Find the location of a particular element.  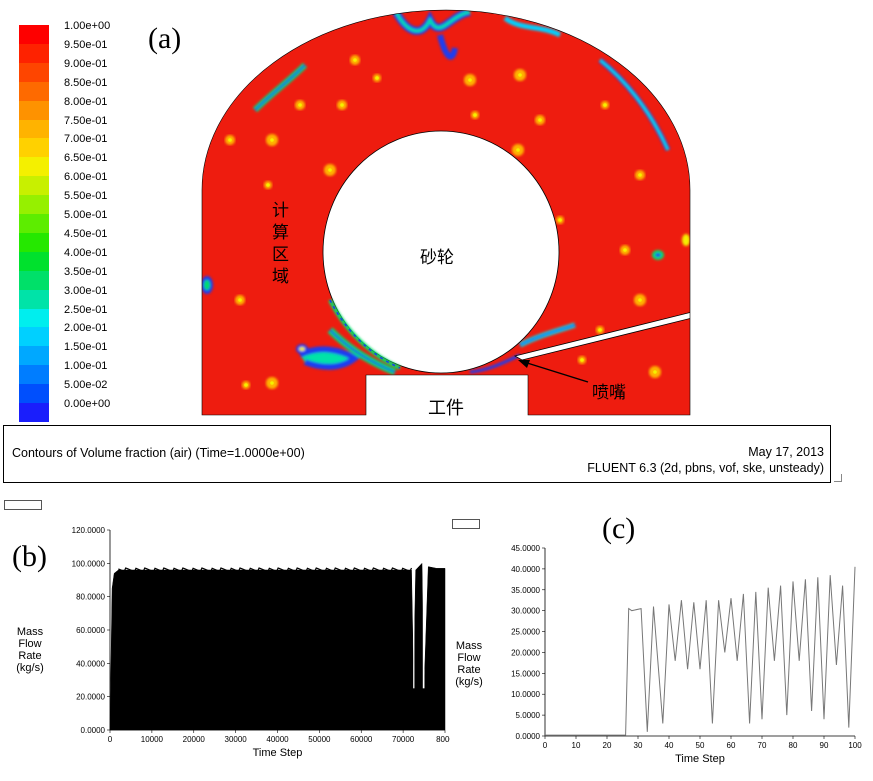

legend-tick-label: 5.00e-02 is located at coordinates (86, 385).